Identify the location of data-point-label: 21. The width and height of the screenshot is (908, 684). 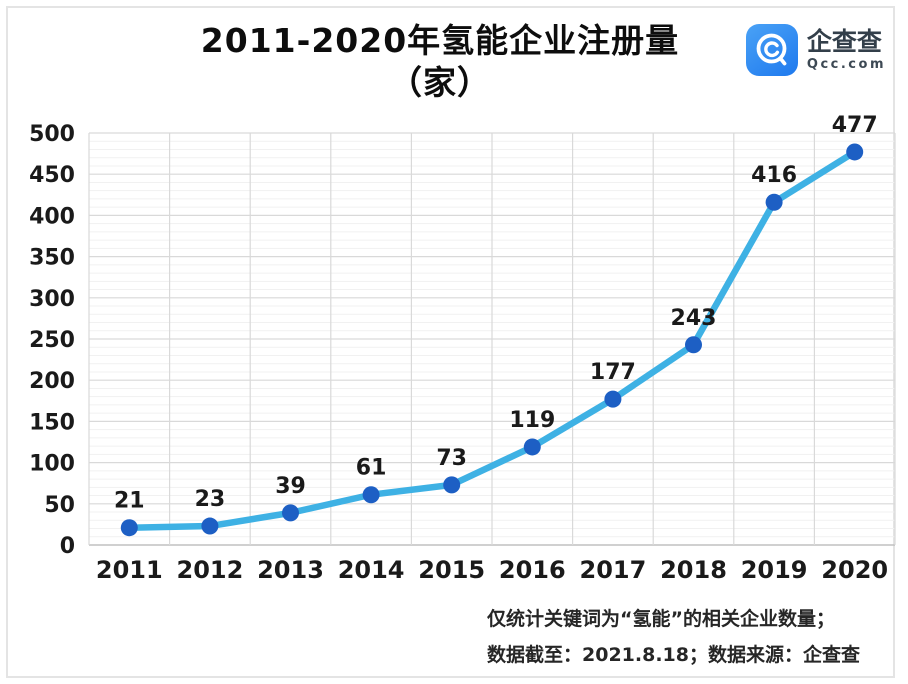
(129, 501).